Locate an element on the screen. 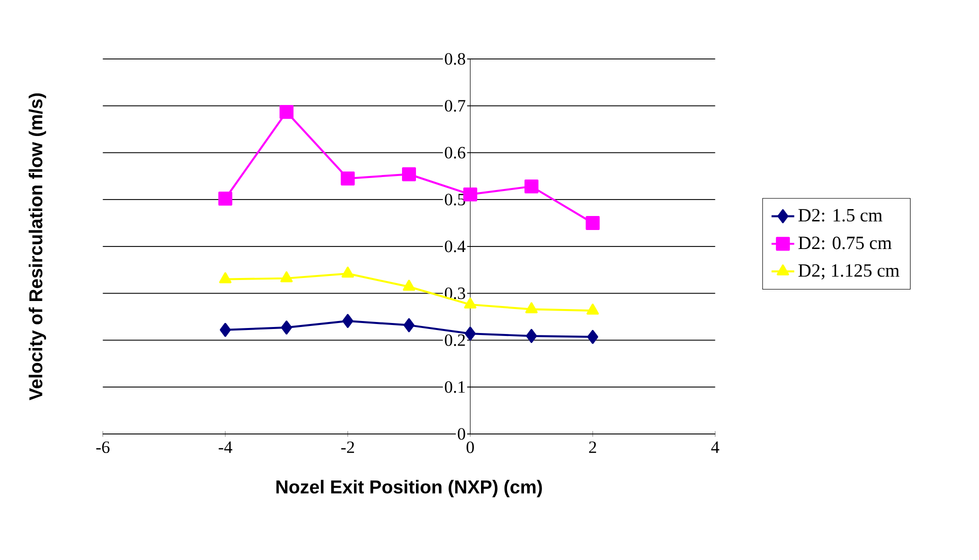 The width and height of the screenshot is (979, 560). x-tick-label: 2 is located at coordinates (592, 447).